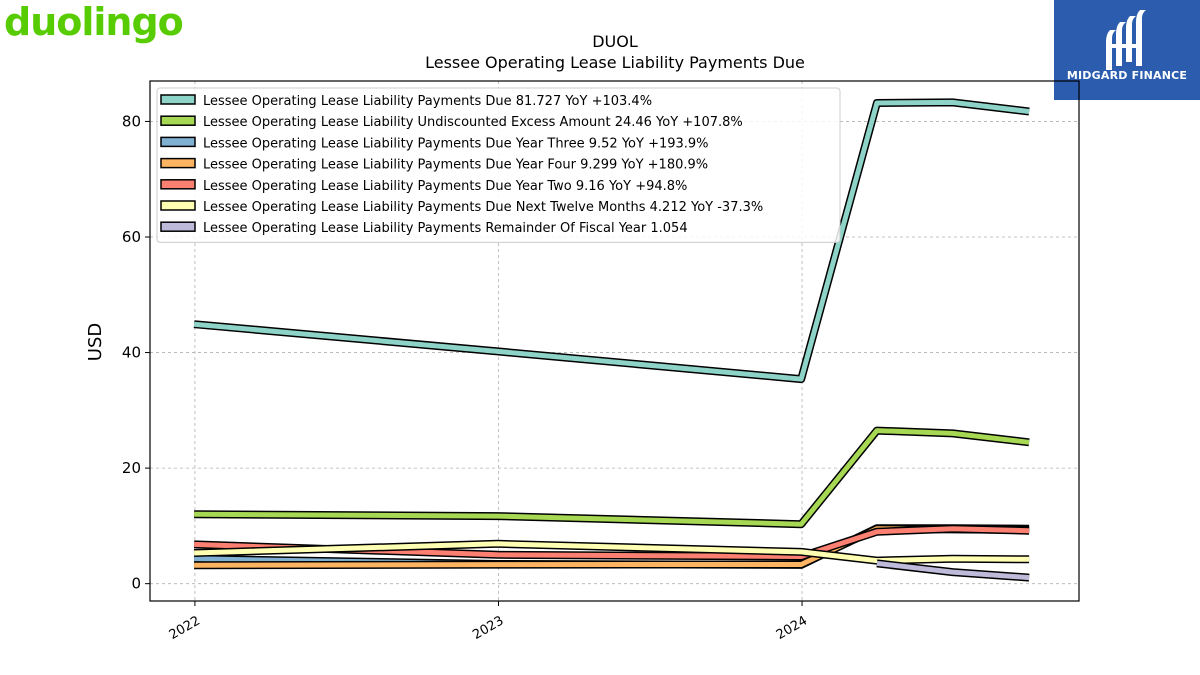 This screenshot has height=675, width=1200. What do you see at coordinates (131, 468) in the screenshot?
I see `y-tick-label: 20` at bounding box center [131, 468].